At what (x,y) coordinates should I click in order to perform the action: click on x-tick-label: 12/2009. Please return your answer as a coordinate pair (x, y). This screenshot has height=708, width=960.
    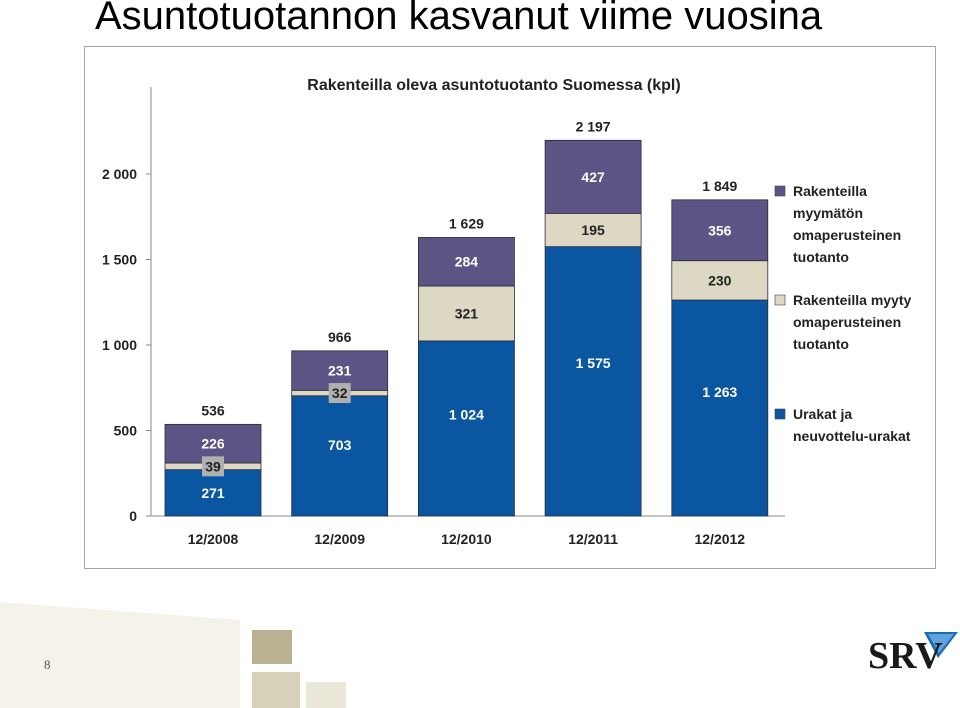
    Looking at the image, I should click on (339, 539).